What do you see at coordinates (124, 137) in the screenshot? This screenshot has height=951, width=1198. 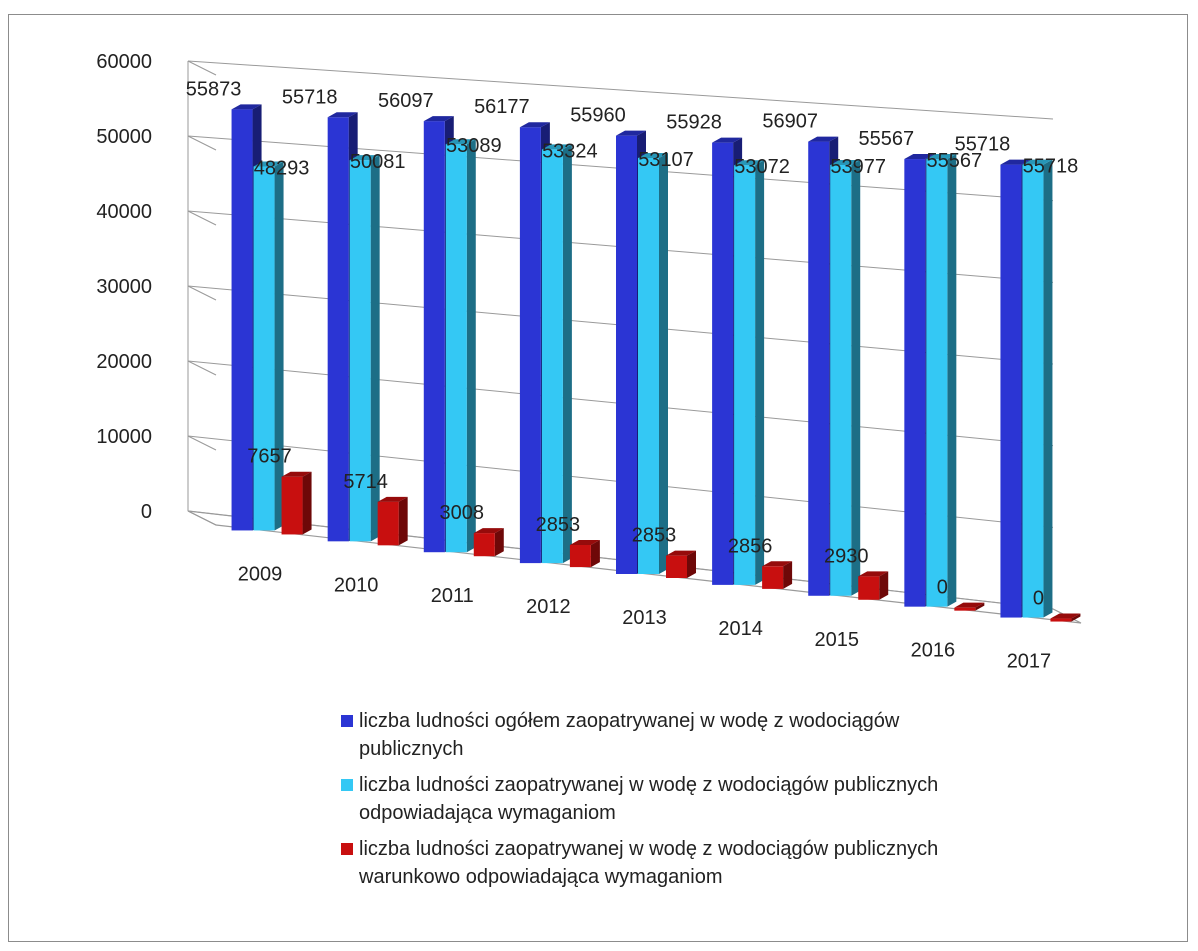 I see `y-tick-label: 50000` at bounding box center [124, 137].